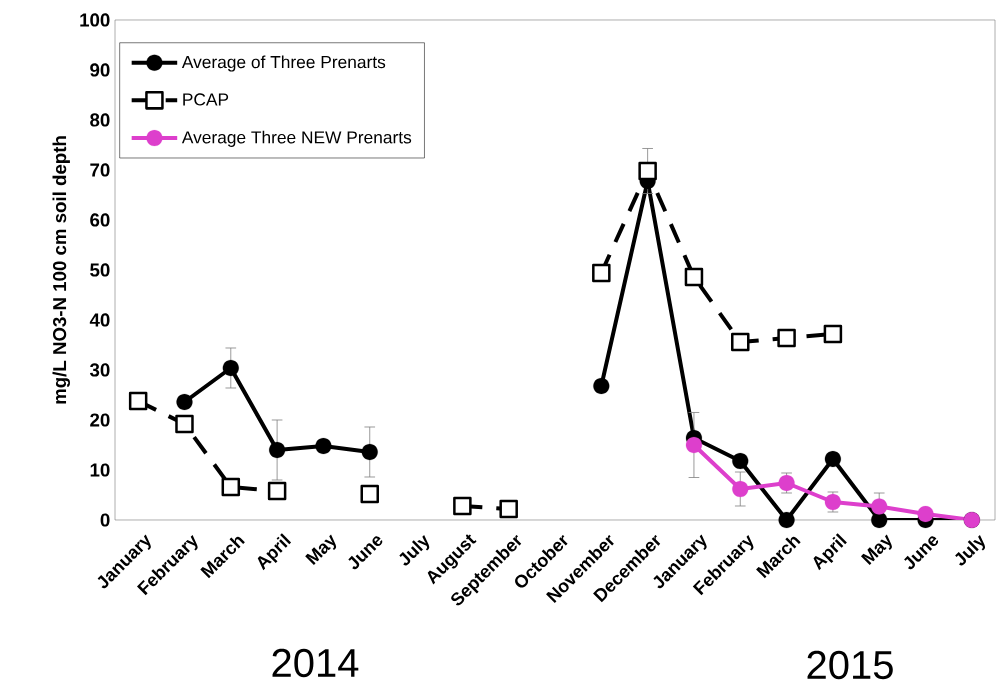 The image size is (1002, 686). What do you see at coordinates (95, 20) in the screenshot?
I see `y-tick-label: 100` at bounding box center [95, 20].